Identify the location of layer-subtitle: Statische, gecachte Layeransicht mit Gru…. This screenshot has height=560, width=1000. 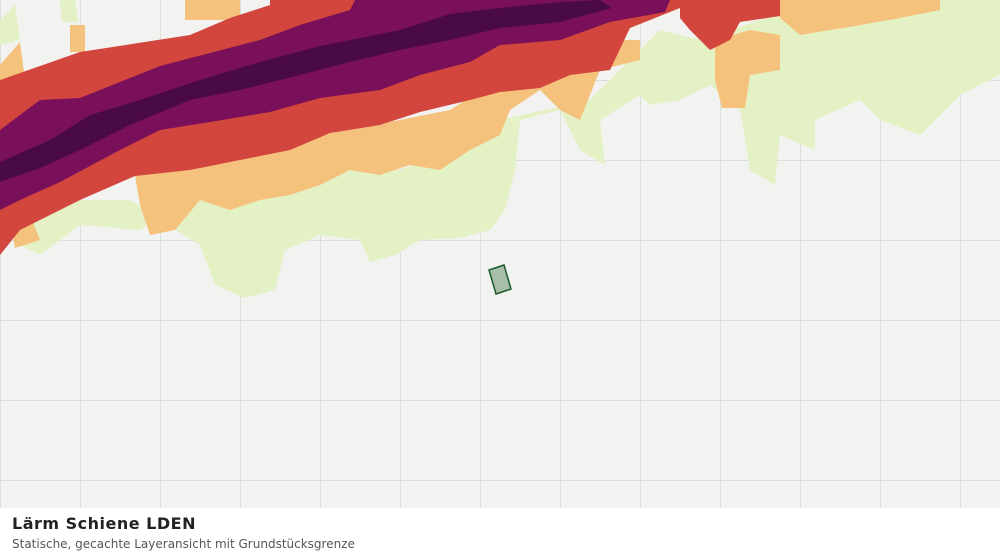
(183, 544).